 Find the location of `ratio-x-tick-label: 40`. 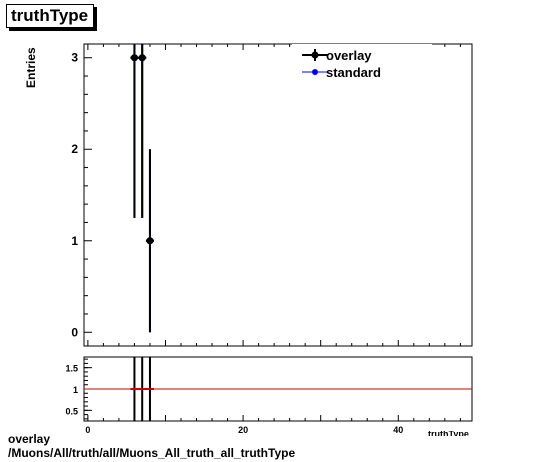

ratio-x-tick-label: 40 is located at coordinates (398, 430).